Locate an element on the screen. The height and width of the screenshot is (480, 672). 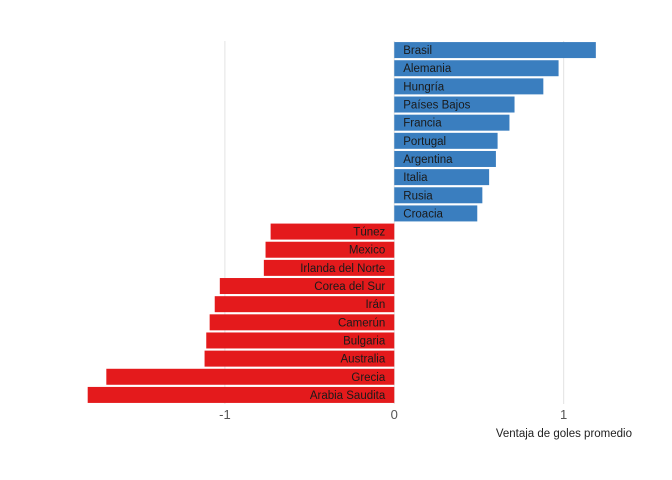
bar-label: Arabia Saudita is located at coordinates (348, 396).